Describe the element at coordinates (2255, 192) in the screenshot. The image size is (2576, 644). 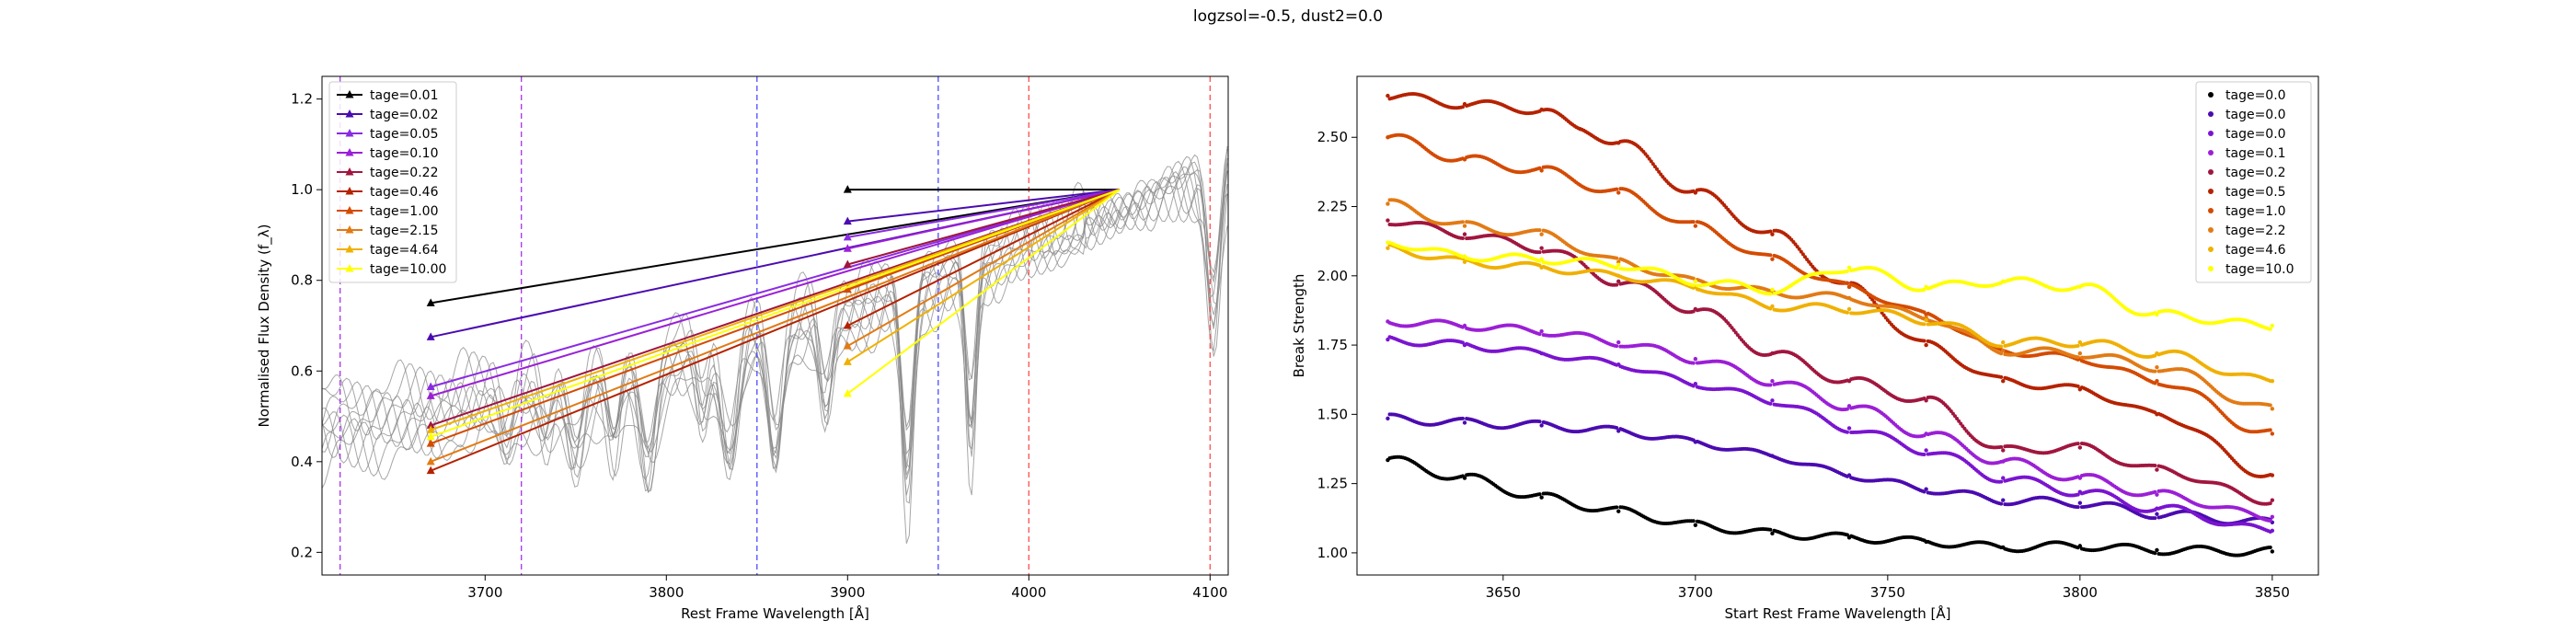
I see `legend-label: tage=0.5` at that location.